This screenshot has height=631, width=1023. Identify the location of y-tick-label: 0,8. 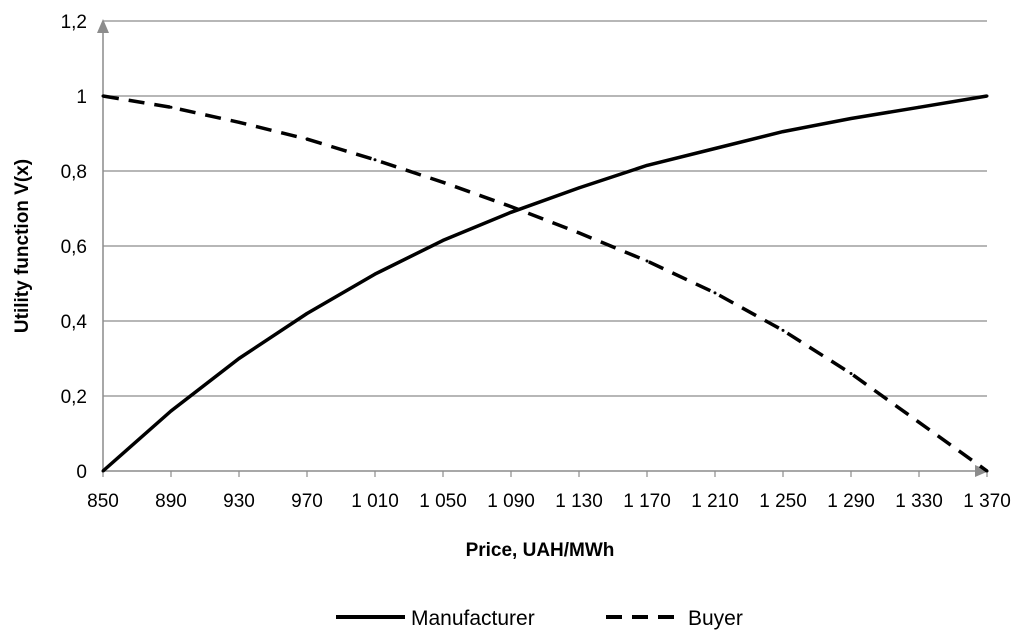
(74, 172).